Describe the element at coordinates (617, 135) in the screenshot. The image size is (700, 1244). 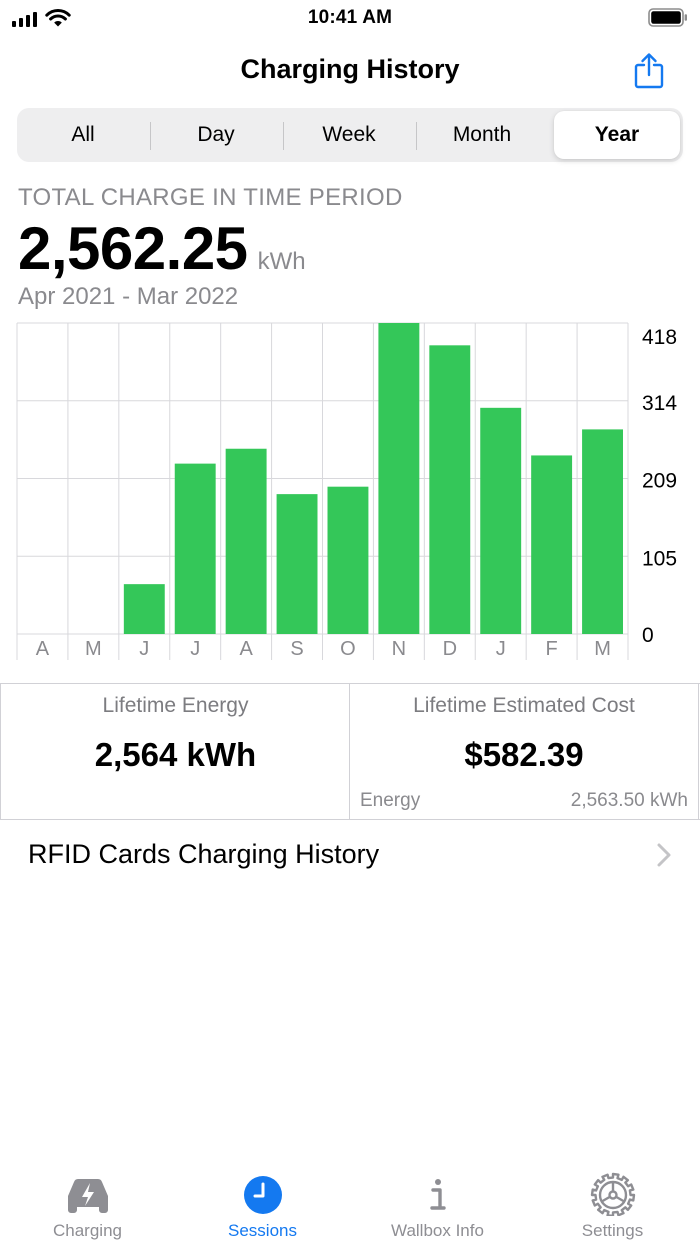
I see `segment-year: Year` at that location.